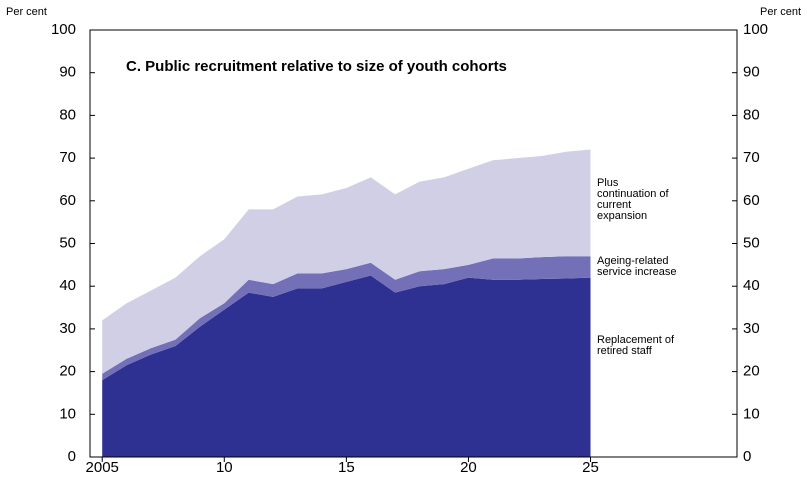 The height and width of the screenshot is (478, 807). Describe the element at coordinates (67, 72) in the screenshot. I see `y-tick-label: 90` at that location.